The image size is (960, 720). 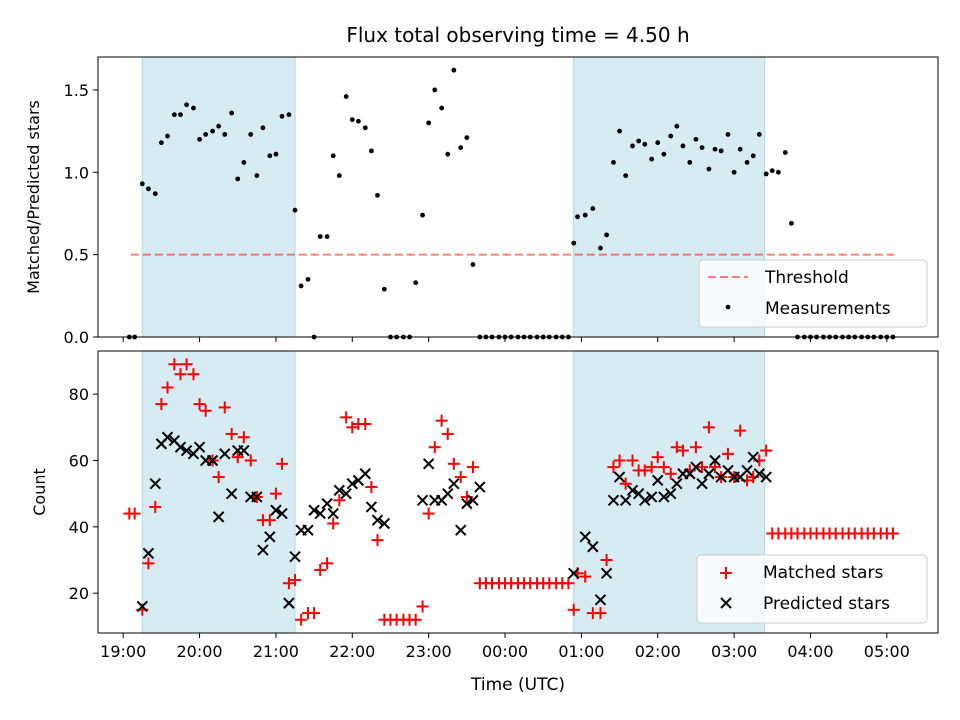 I want to click on y-tick-label: 20, so click(x=79, y=593).